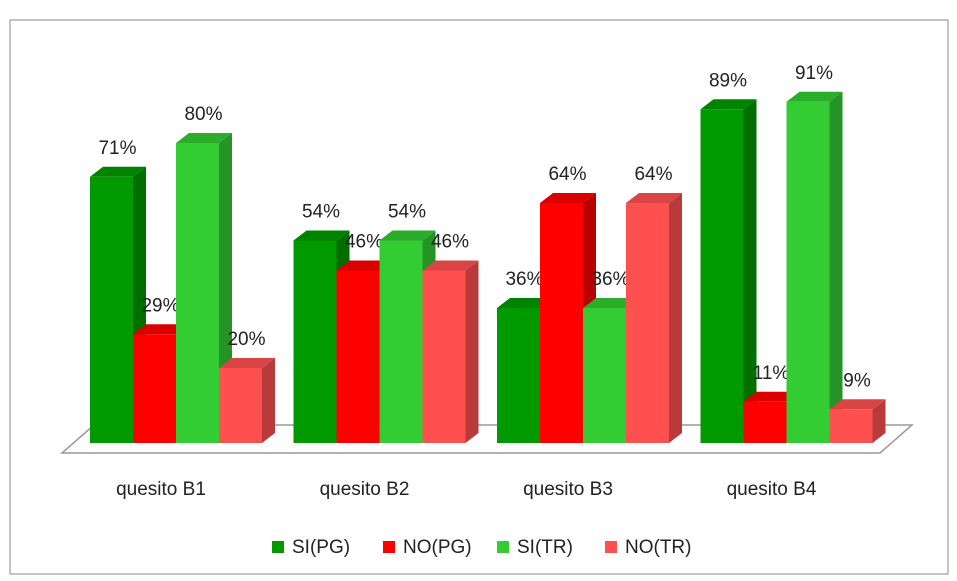 This screenshot has width=957, height=581. What do you see at coordinates (246, 339) in the screenshot?
I see `data-label: 20%` at bounding box center [246, 339].